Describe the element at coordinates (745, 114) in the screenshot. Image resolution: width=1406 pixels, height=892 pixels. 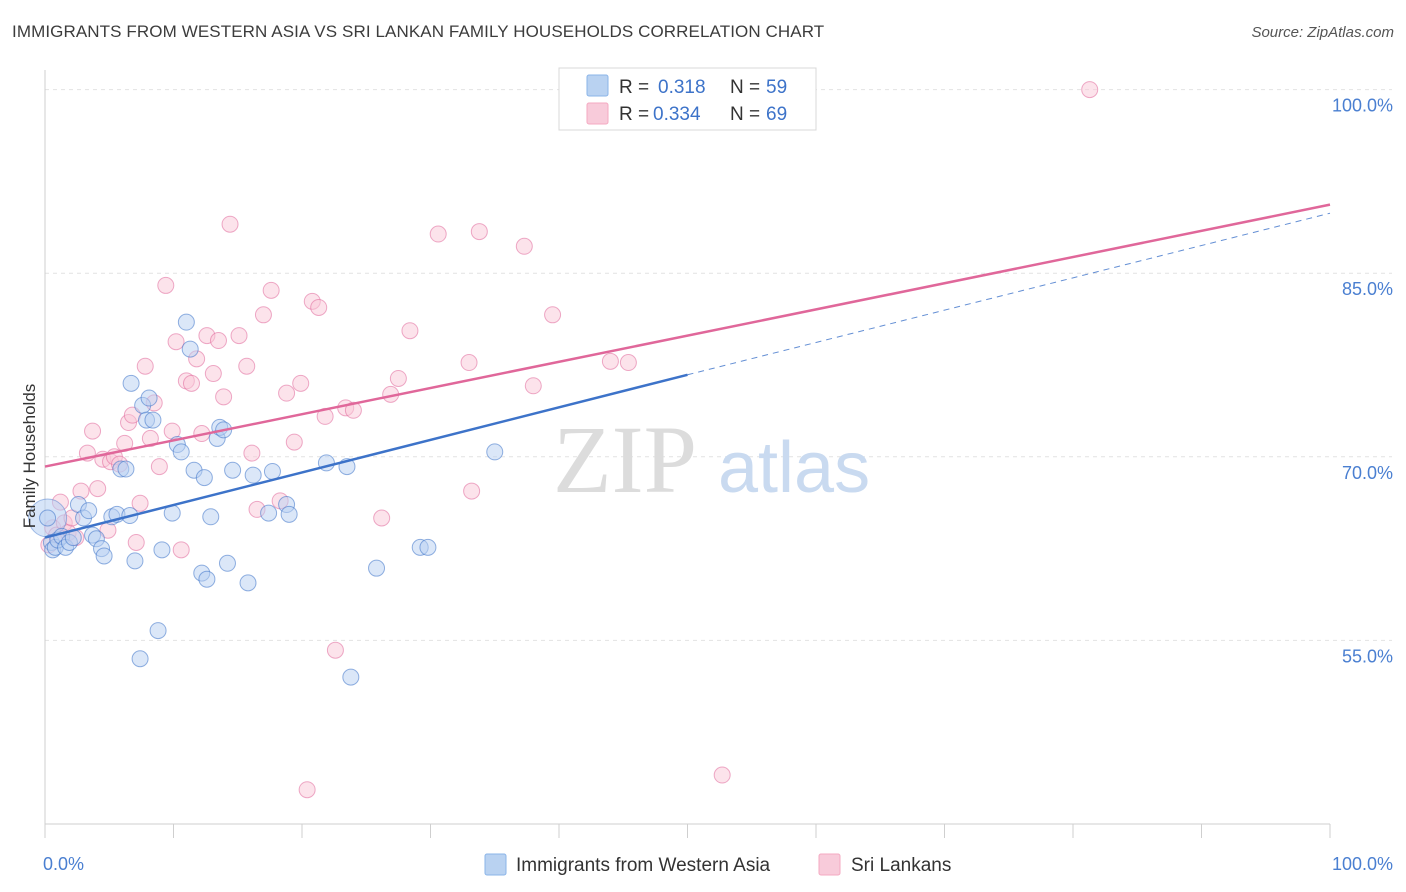
I see `legend-n-label-2: N =` at that location.